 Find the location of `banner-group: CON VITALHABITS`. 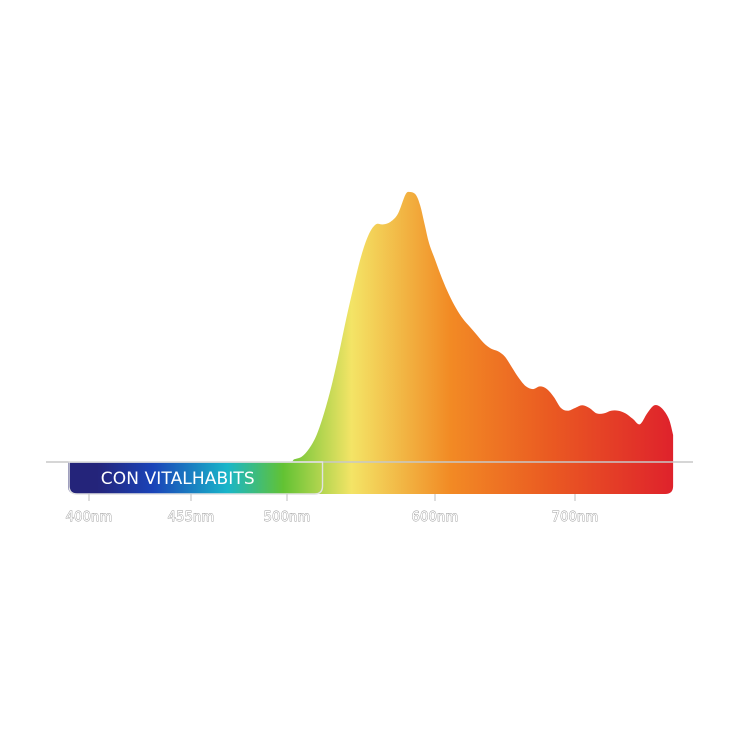

banner-group: CON VITALHABITS is located at coordinates (196, 478).